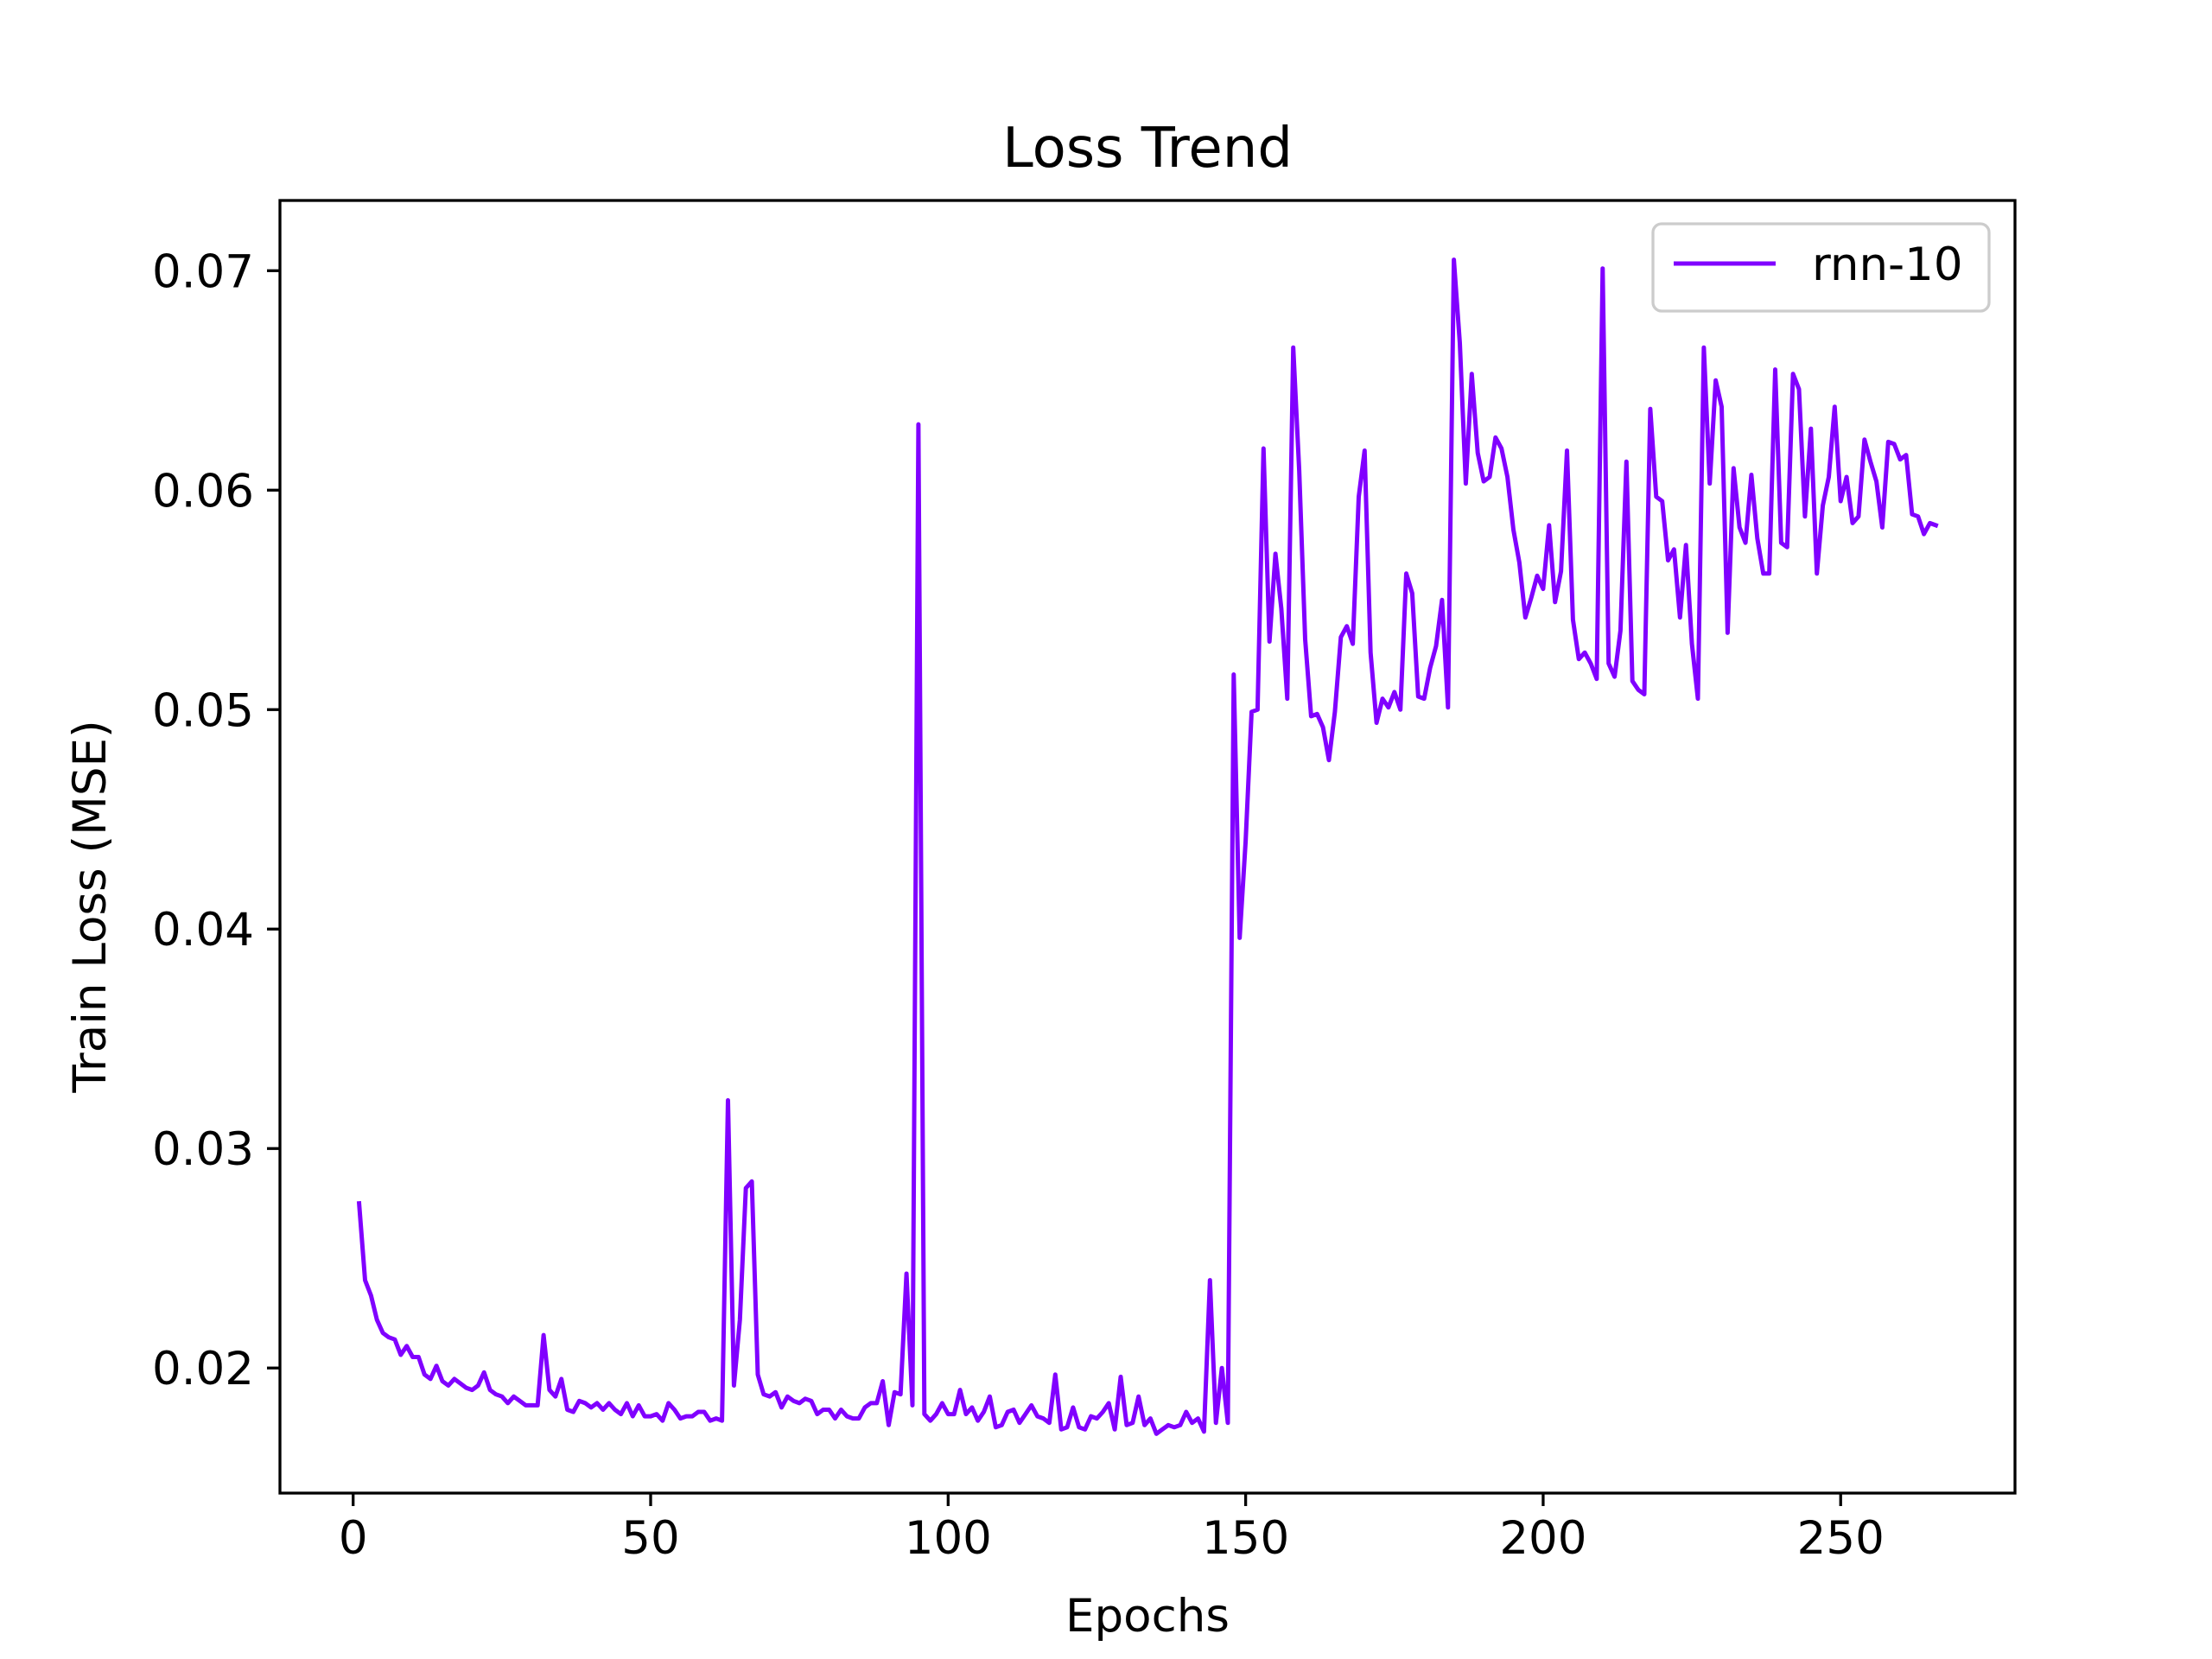  I want to click on x-axis: 0 50 100 150 200 250, so click(1112, 1529).